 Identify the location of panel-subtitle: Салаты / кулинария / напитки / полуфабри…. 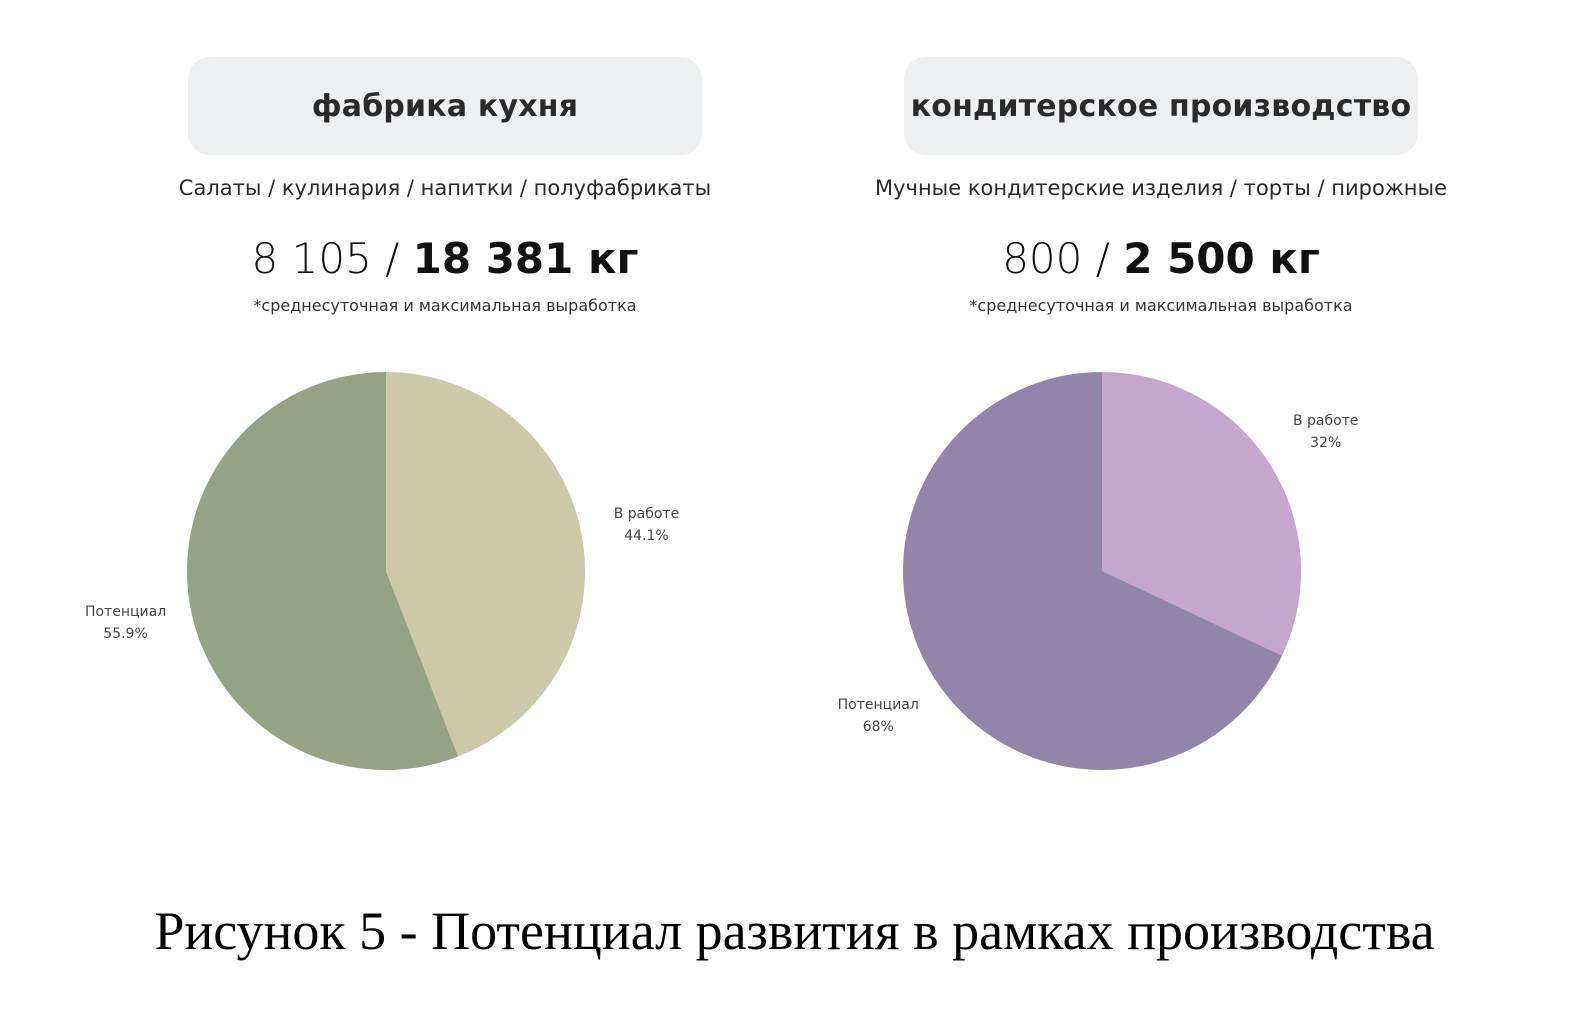
(445, 188).